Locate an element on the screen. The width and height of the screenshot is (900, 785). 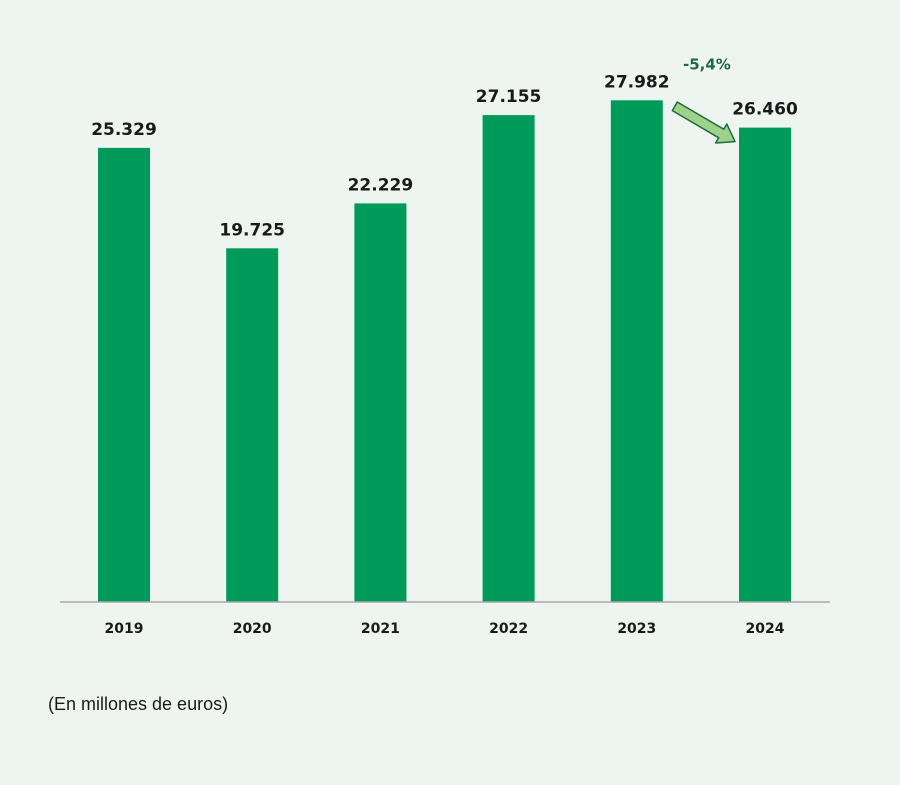
change-annotation: -5,4% is located at coordinates (703, 99).